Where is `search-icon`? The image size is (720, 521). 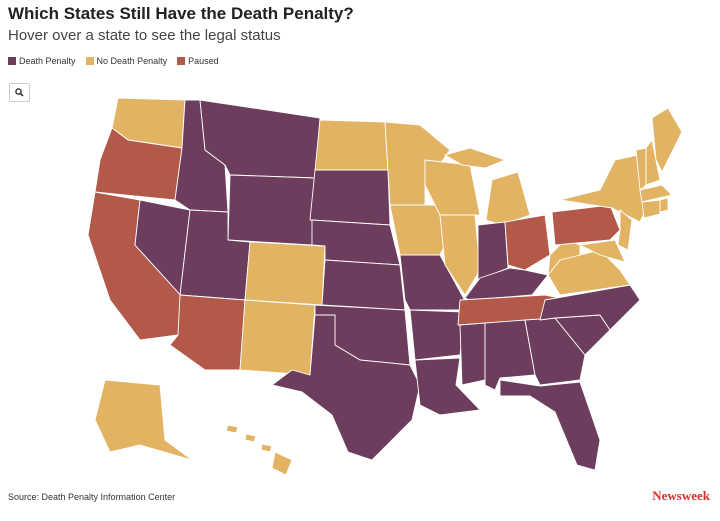 search-icon is located at coordinates (19, 92).